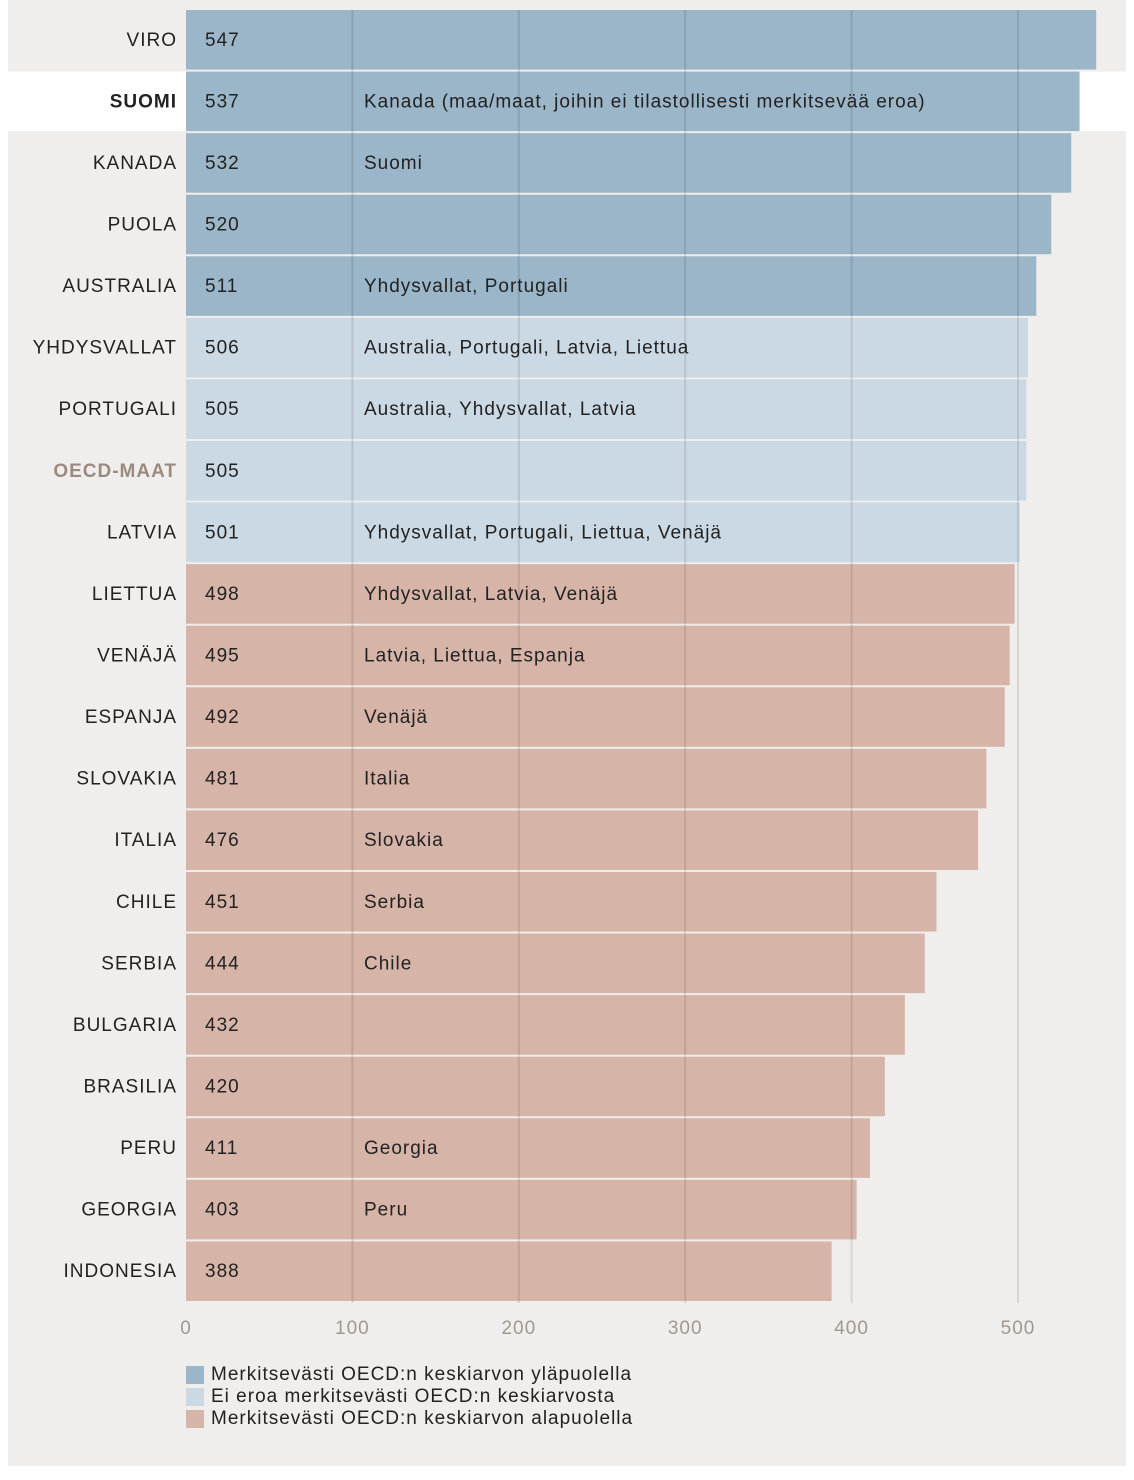 Image resolution: width=1134 pixels, height=1480 pixels. I want to click on annotation: Australia, Portugali, Latvia, Liettua, so click(526, 348).